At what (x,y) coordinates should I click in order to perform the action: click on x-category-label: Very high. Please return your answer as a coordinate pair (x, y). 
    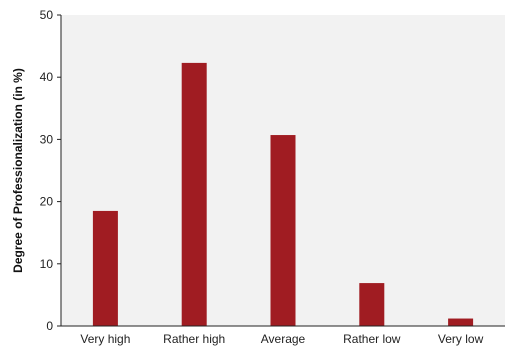
    Looking at the image, I should click on (105, 339).